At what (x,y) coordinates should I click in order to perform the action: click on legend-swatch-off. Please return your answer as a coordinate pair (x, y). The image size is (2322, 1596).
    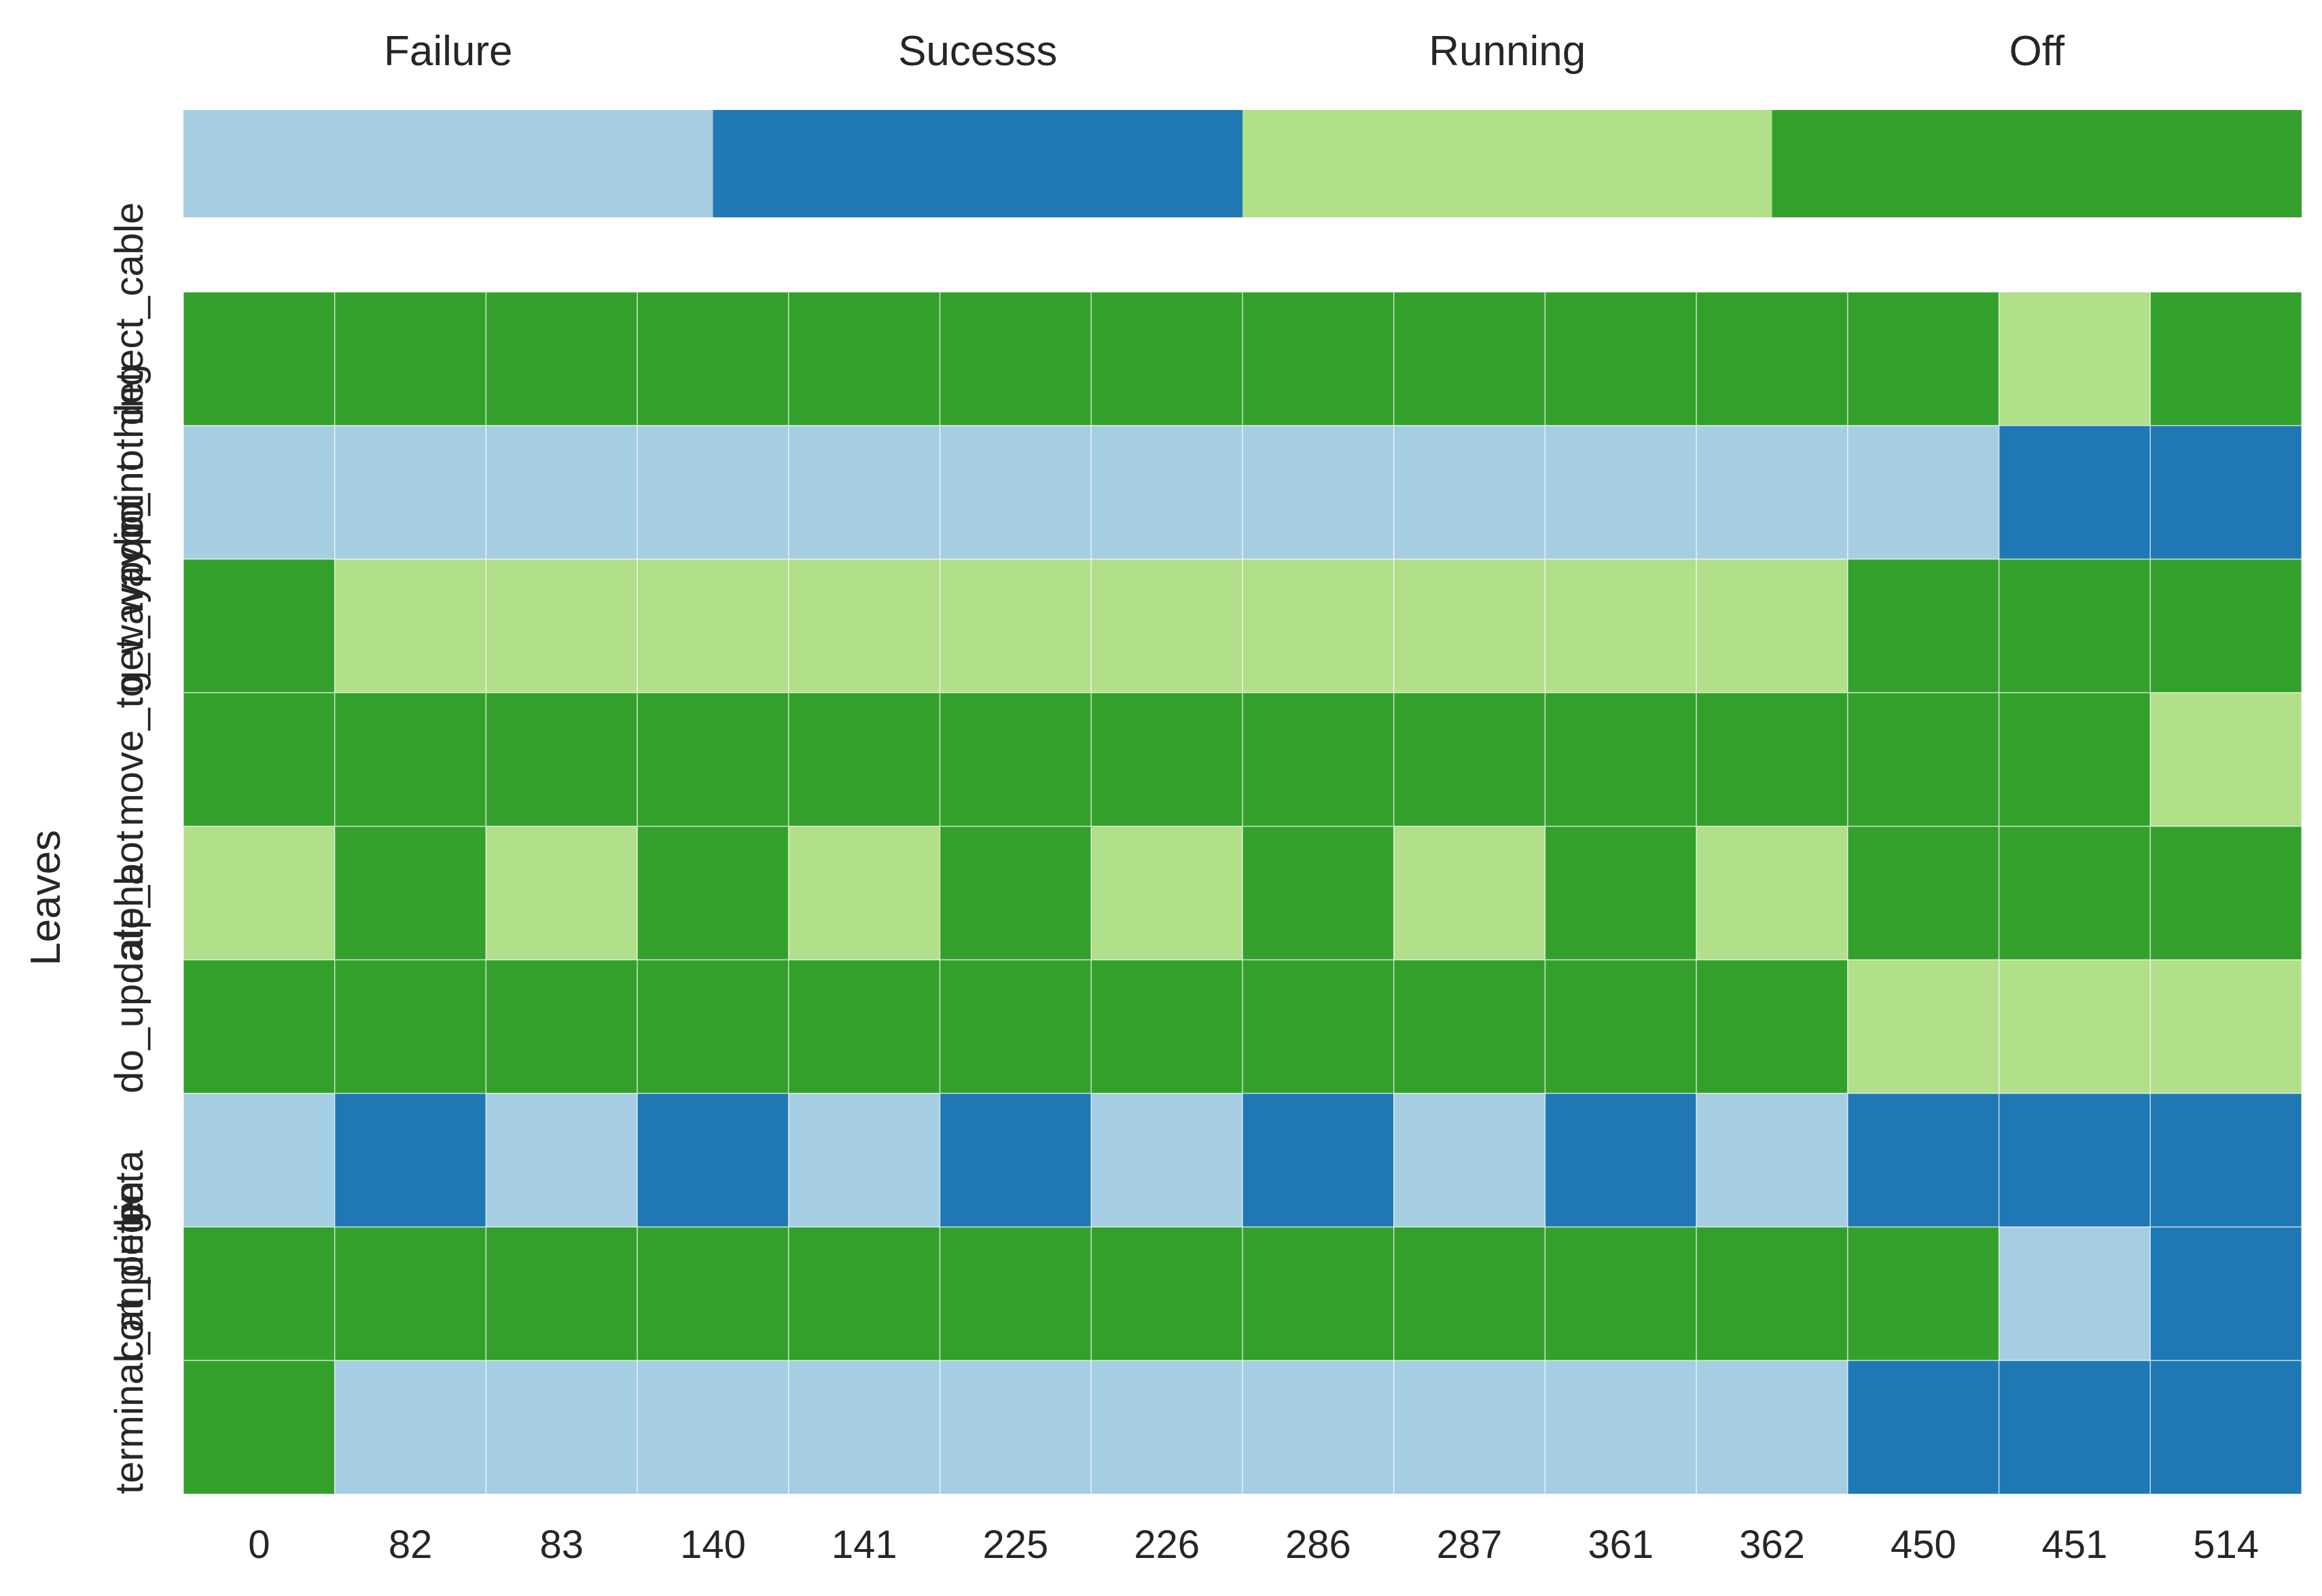
    Looking at the image, I should click on (2037, 163).